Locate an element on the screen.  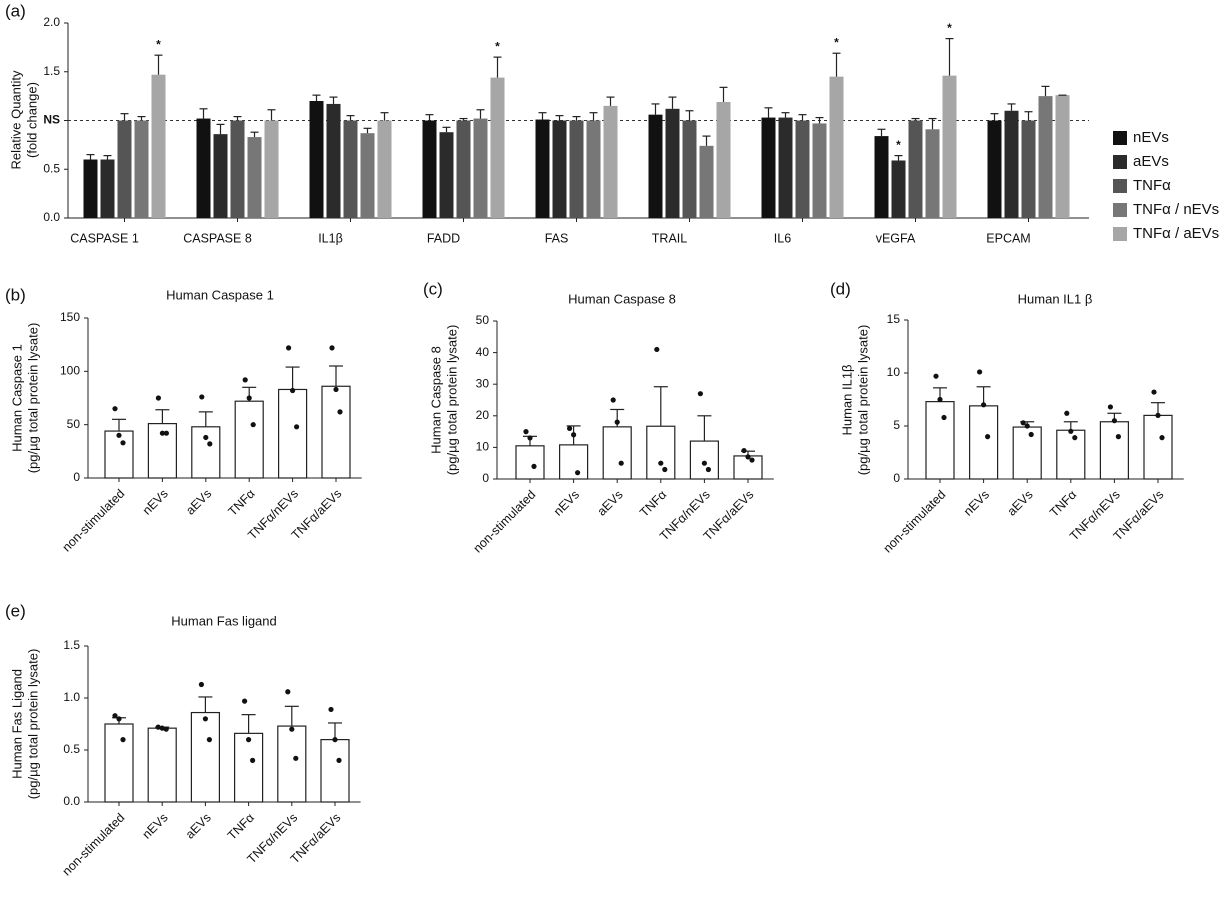
x-tick-label: FAS is located at coordinates (557, 238).